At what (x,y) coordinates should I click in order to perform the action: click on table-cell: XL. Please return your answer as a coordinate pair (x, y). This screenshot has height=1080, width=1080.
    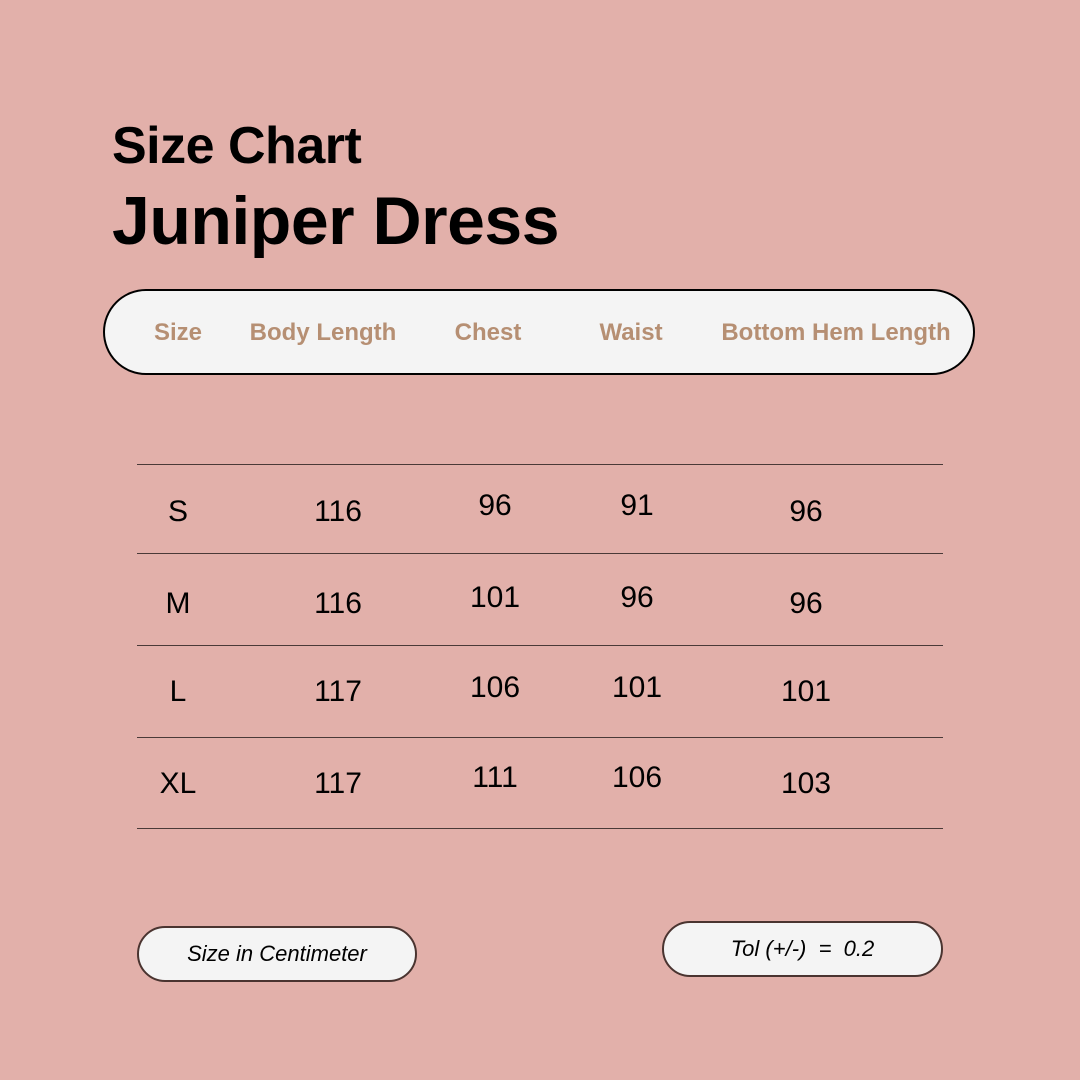
    Looking at the image, I should click on (178, 783).